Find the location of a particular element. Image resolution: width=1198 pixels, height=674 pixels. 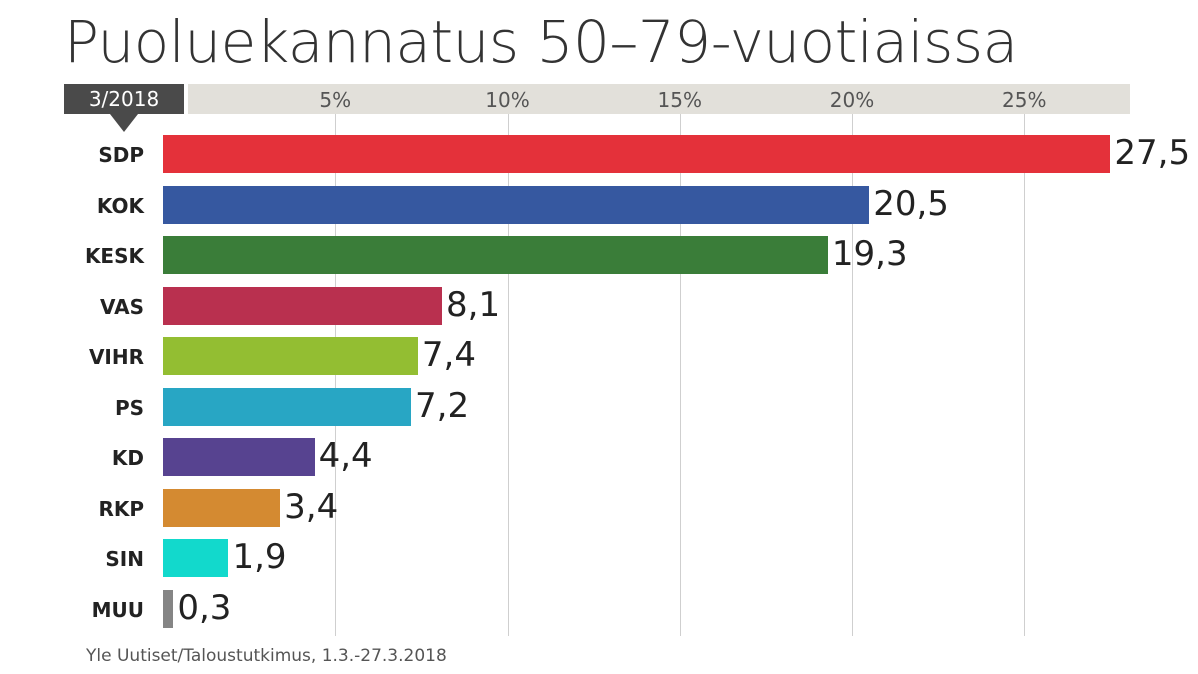

value-label: 20,5 is located at coordinates (911, 203).